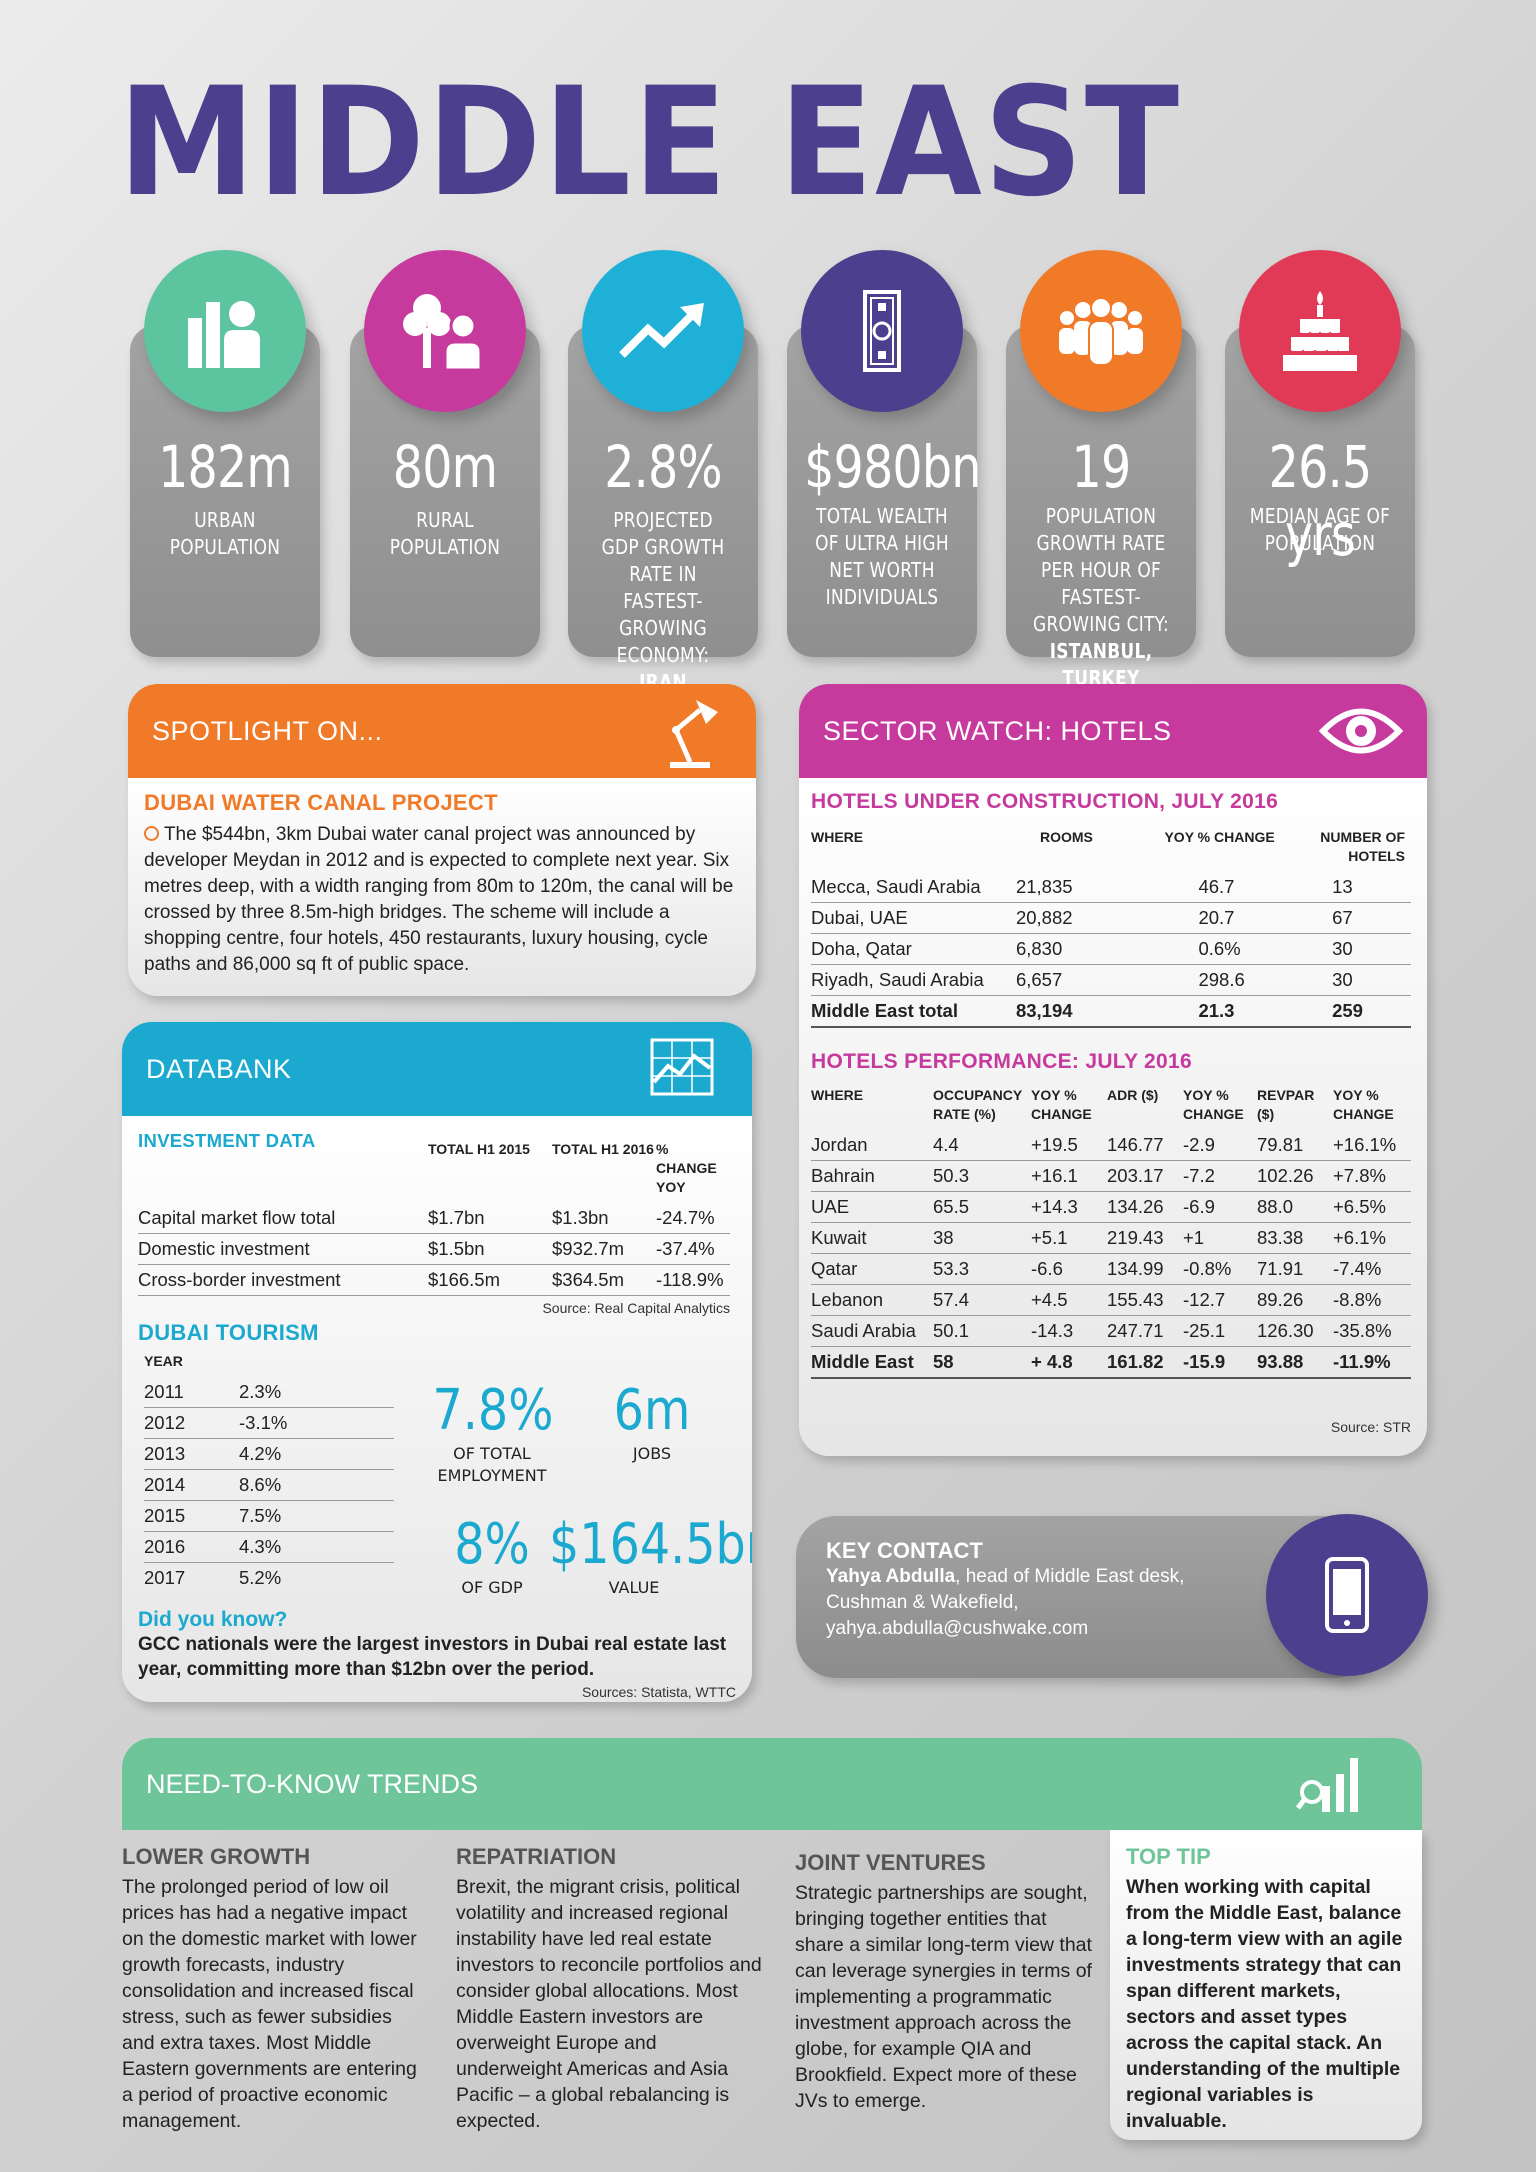 The width and height of the screenshot is (1536, 2172). I want to click on crowd-icon, so click(1101, 331).